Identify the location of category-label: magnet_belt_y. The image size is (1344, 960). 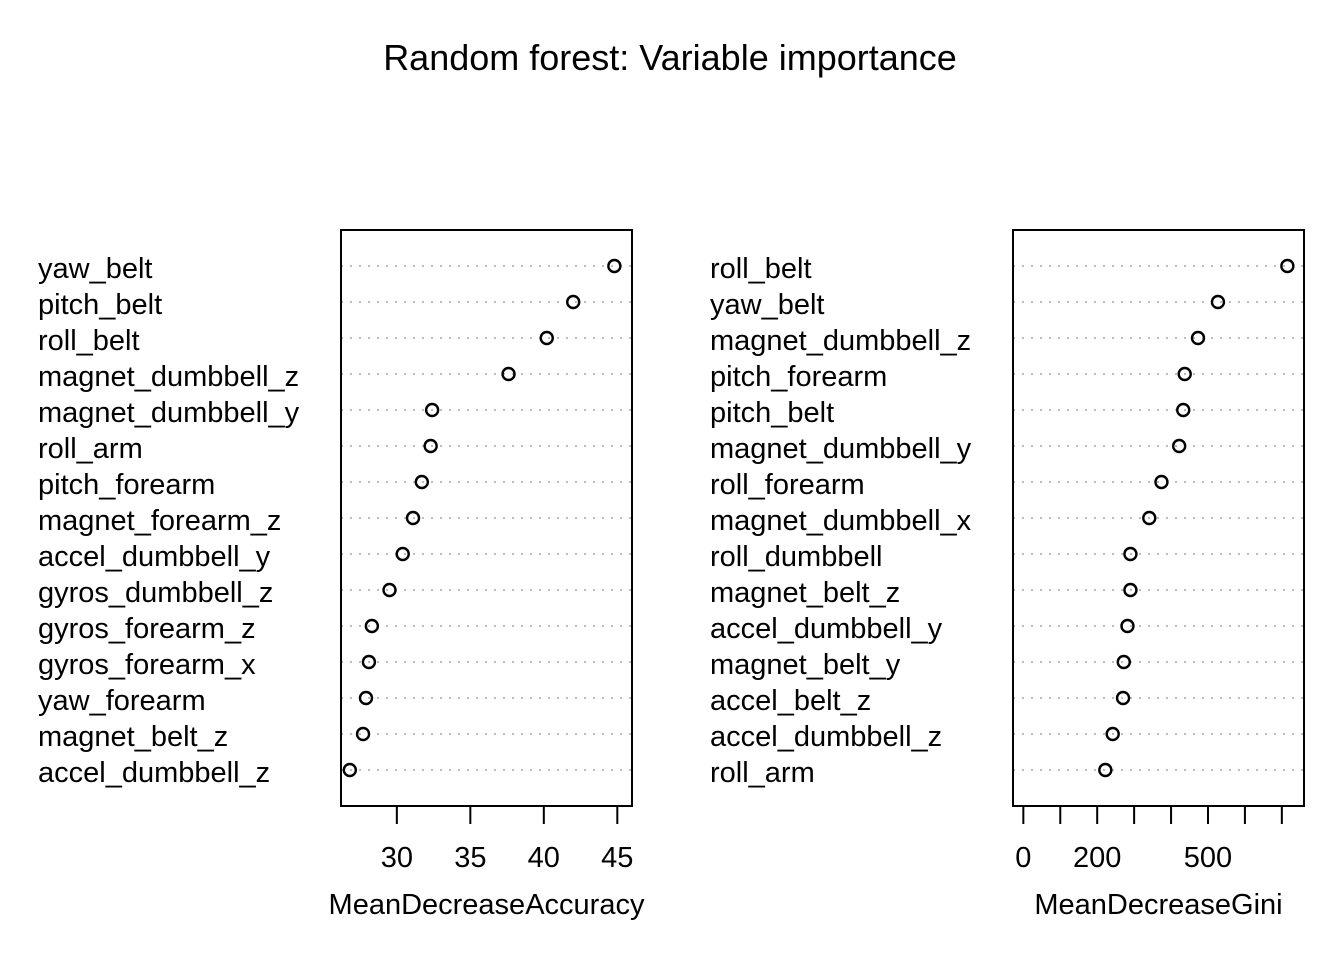
(805, 665).